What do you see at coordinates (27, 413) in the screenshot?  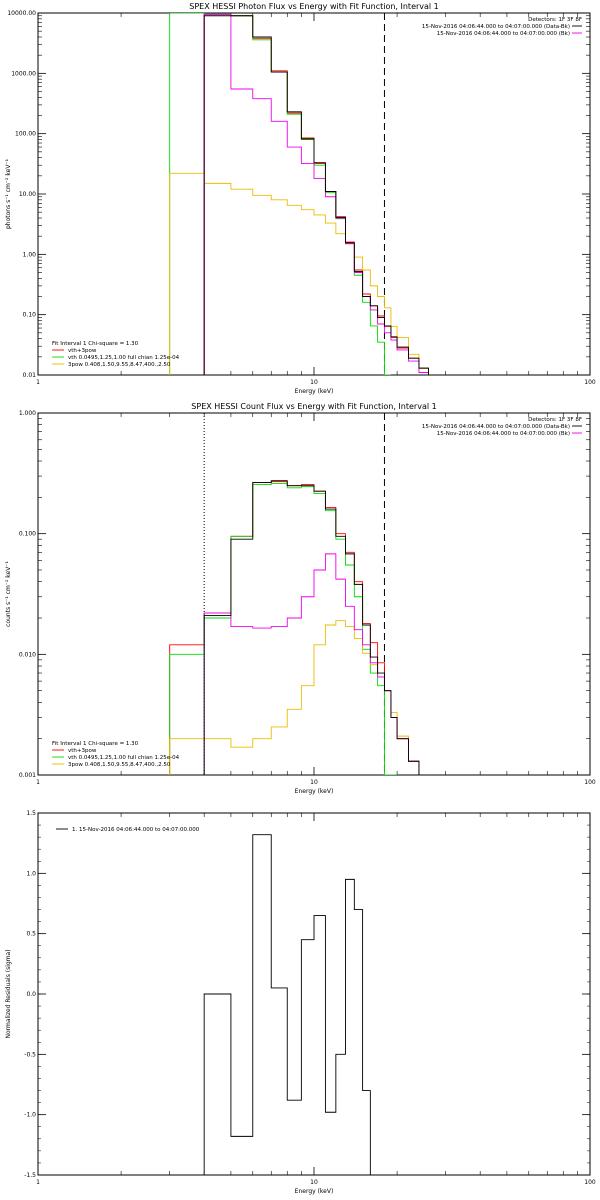 I see `y-tick-label: 1.000` at bounding box center [27, 413].